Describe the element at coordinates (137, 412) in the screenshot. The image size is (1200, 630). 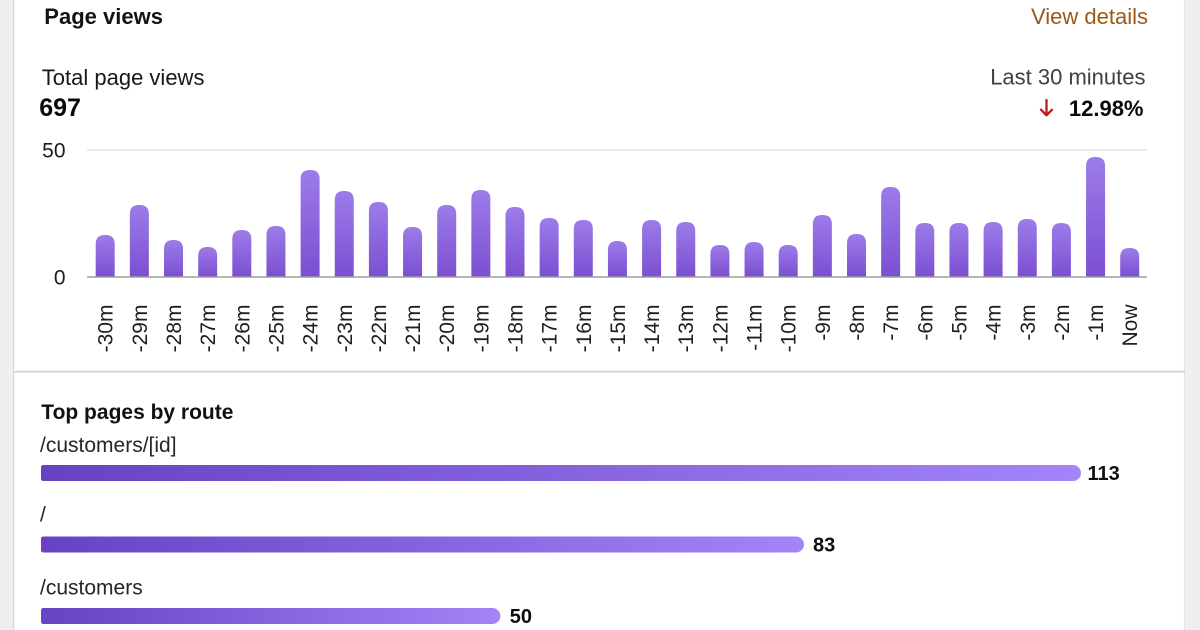
I see `svg-text: Top pages by route` at that location.